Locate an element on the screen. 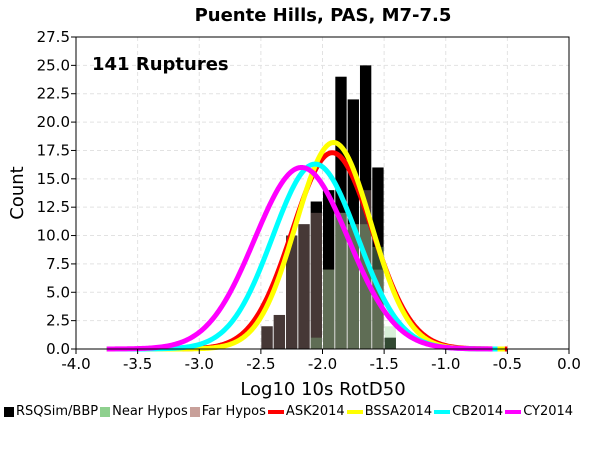  x-tick-label: -2.5 is located at coordinates (260, 364).